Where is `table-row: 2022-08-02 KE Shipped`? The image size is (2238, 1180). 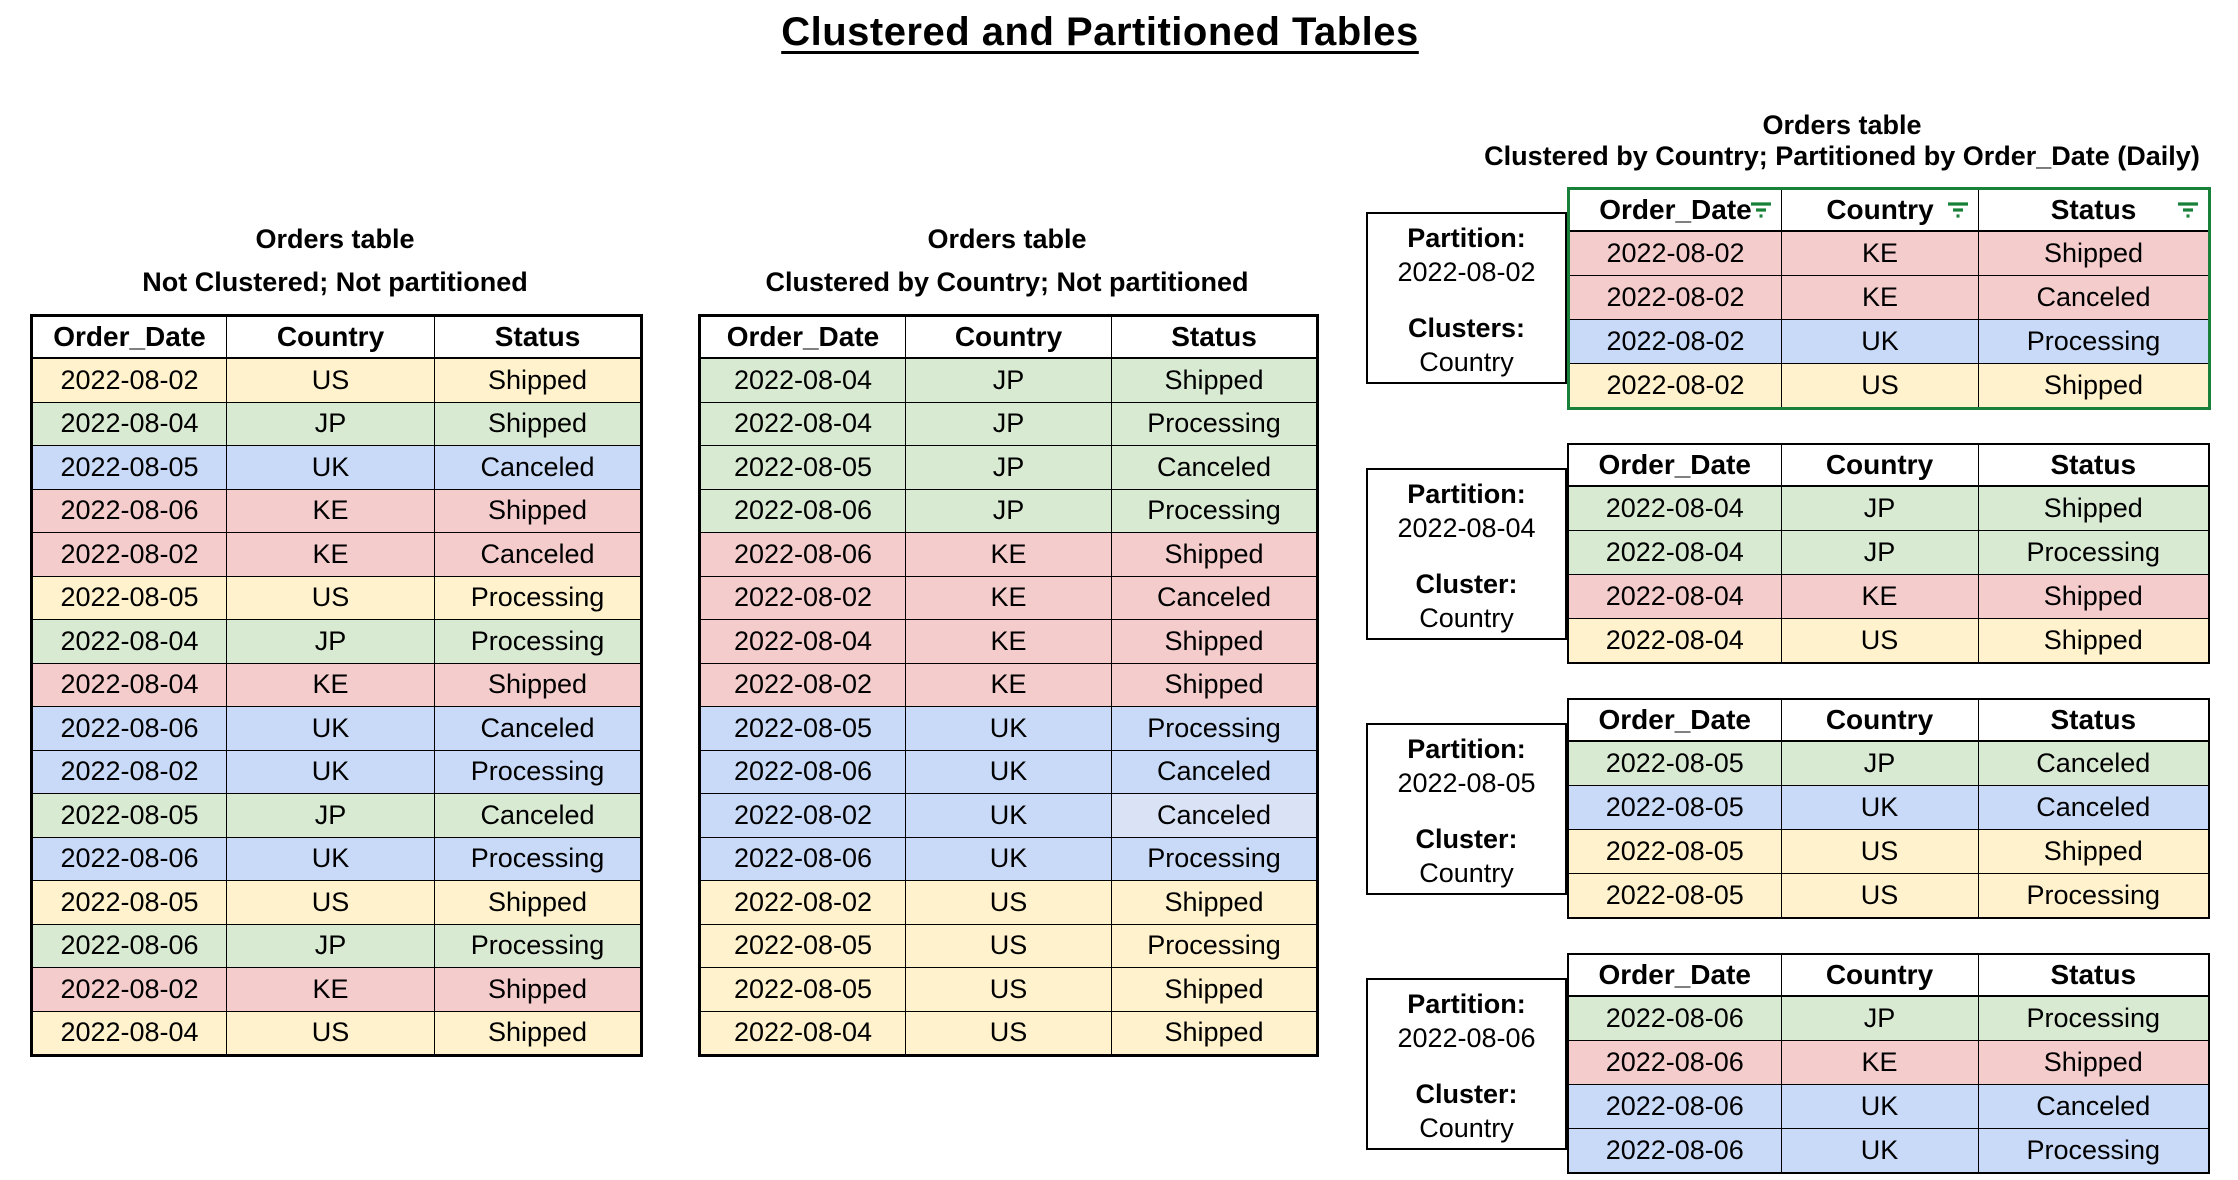
table-row: 2022-08-02 KE Shipped is located at coordinates (1889, 253).